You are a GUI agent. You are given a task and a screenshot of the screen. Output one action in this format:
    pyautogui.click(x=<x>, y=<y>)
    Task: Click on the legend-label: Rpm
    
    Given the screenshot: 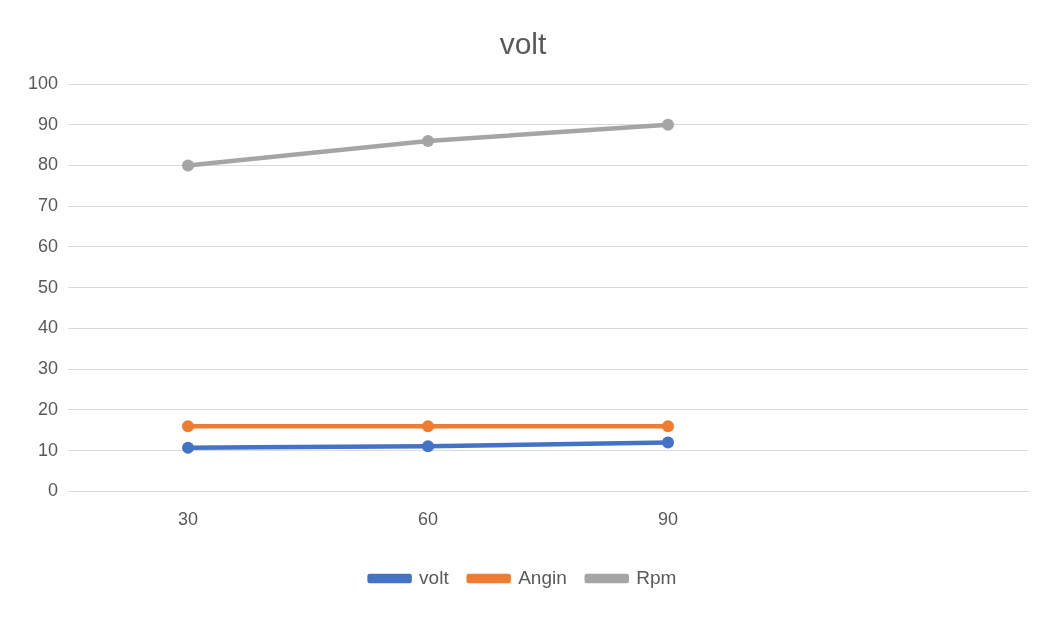 What is the action you would take?
    pyautogui.click(x=656, y=577)
    